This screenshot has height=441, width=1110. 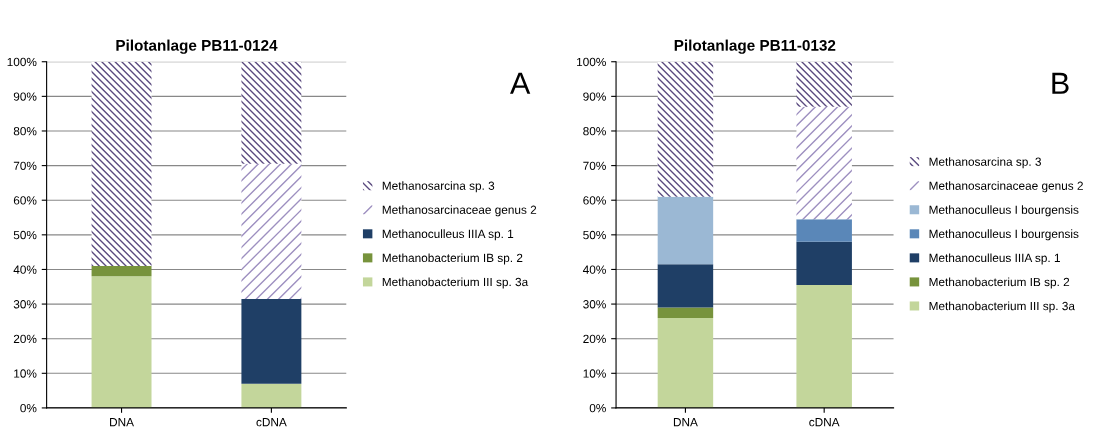 What do you see at coordinates (755, 46) in the screenshot?
I see `chart-title: Pilotanlage PB11-0132` at bounding box center [755, 46].